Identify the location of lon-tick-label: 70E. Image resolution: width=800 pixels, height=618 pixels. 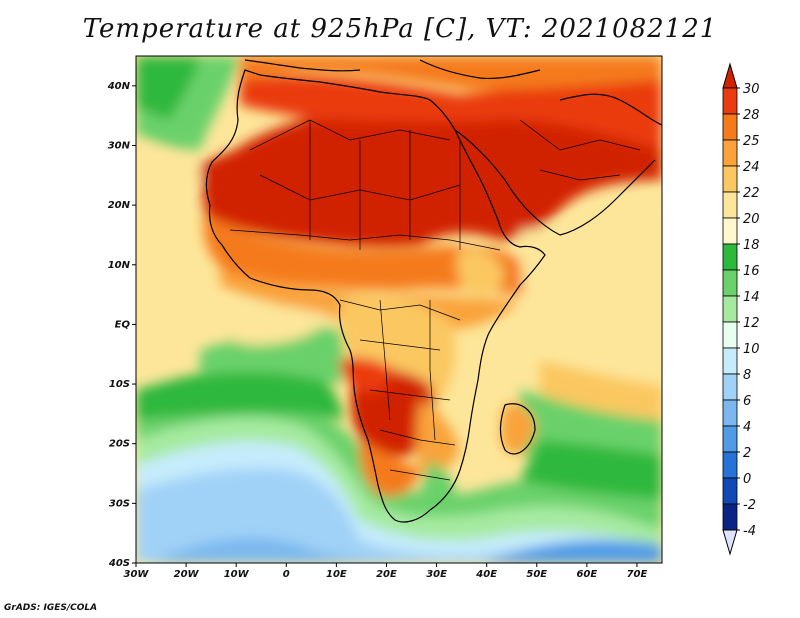
(637, 574).